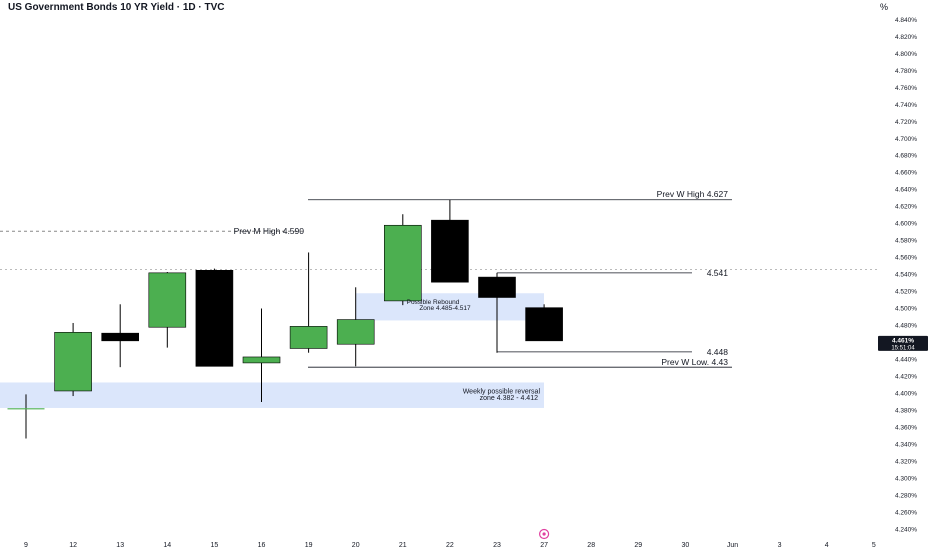  What do you see at coordinates (906, 88) in the screenshot?
I see `y-tick-label: 4.760%` at bounding box center [906, 88].